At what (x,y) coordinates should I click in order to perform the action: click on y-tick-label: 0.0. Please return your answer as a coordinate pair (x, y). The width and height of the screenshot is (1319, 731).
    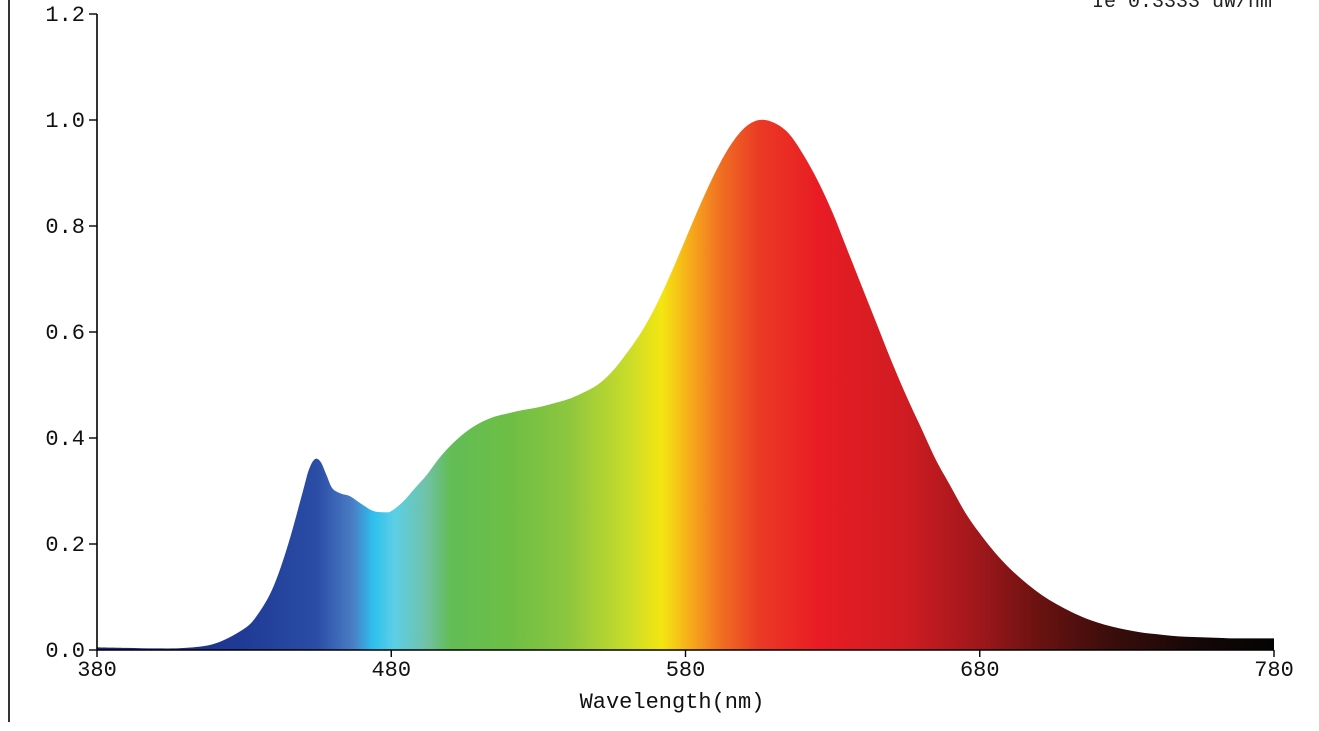
    Looking at the image, I should click on (65, 651).